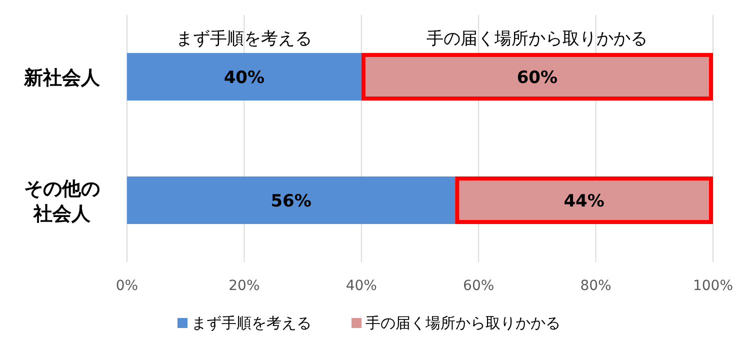 This screenshot has height=342, width=753. What do you see at coordinates (361, 286) in the screenshot?
I see `x-tick-label: 40%` at bounding box center [361, 286].